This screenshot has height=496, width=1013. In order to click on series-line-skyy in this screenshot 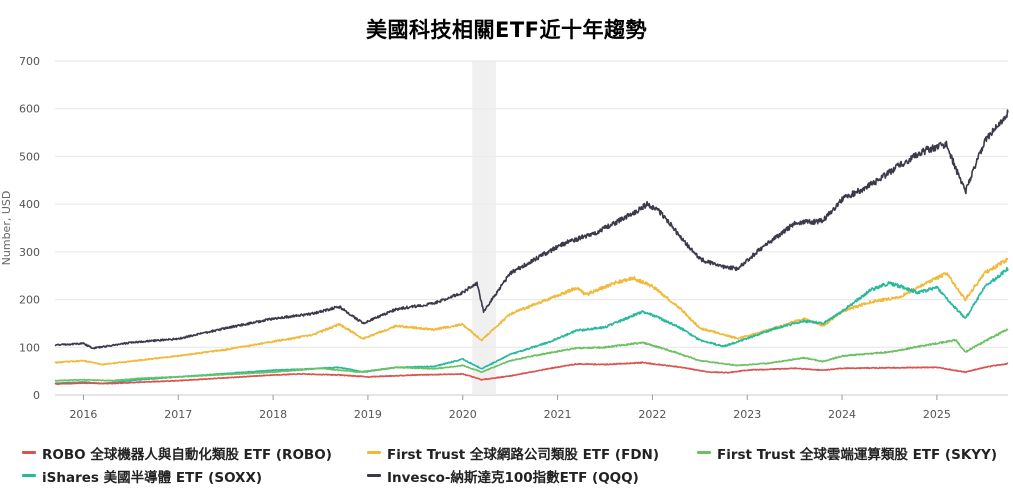, I will do `click(531, 355)`.